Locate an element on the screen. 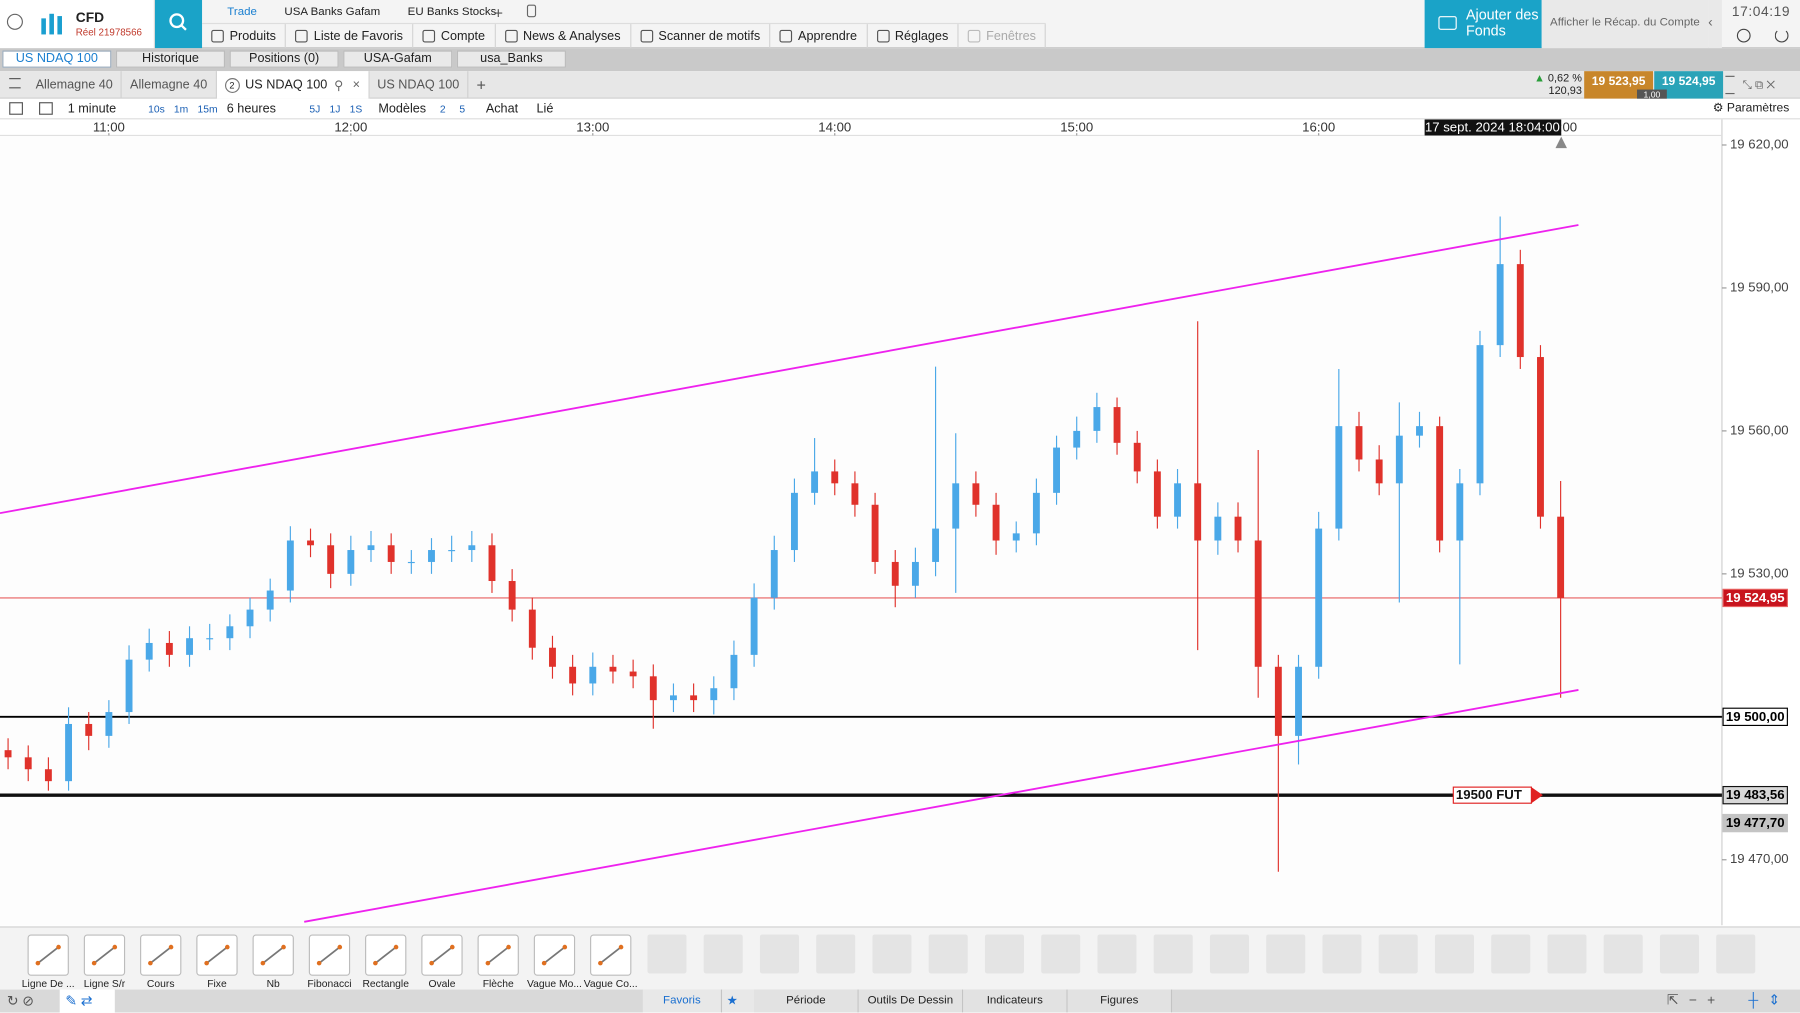 This screenshot has width=1800, height=1013. settings-label: Paramètres is located at coordinates (1758, 108).